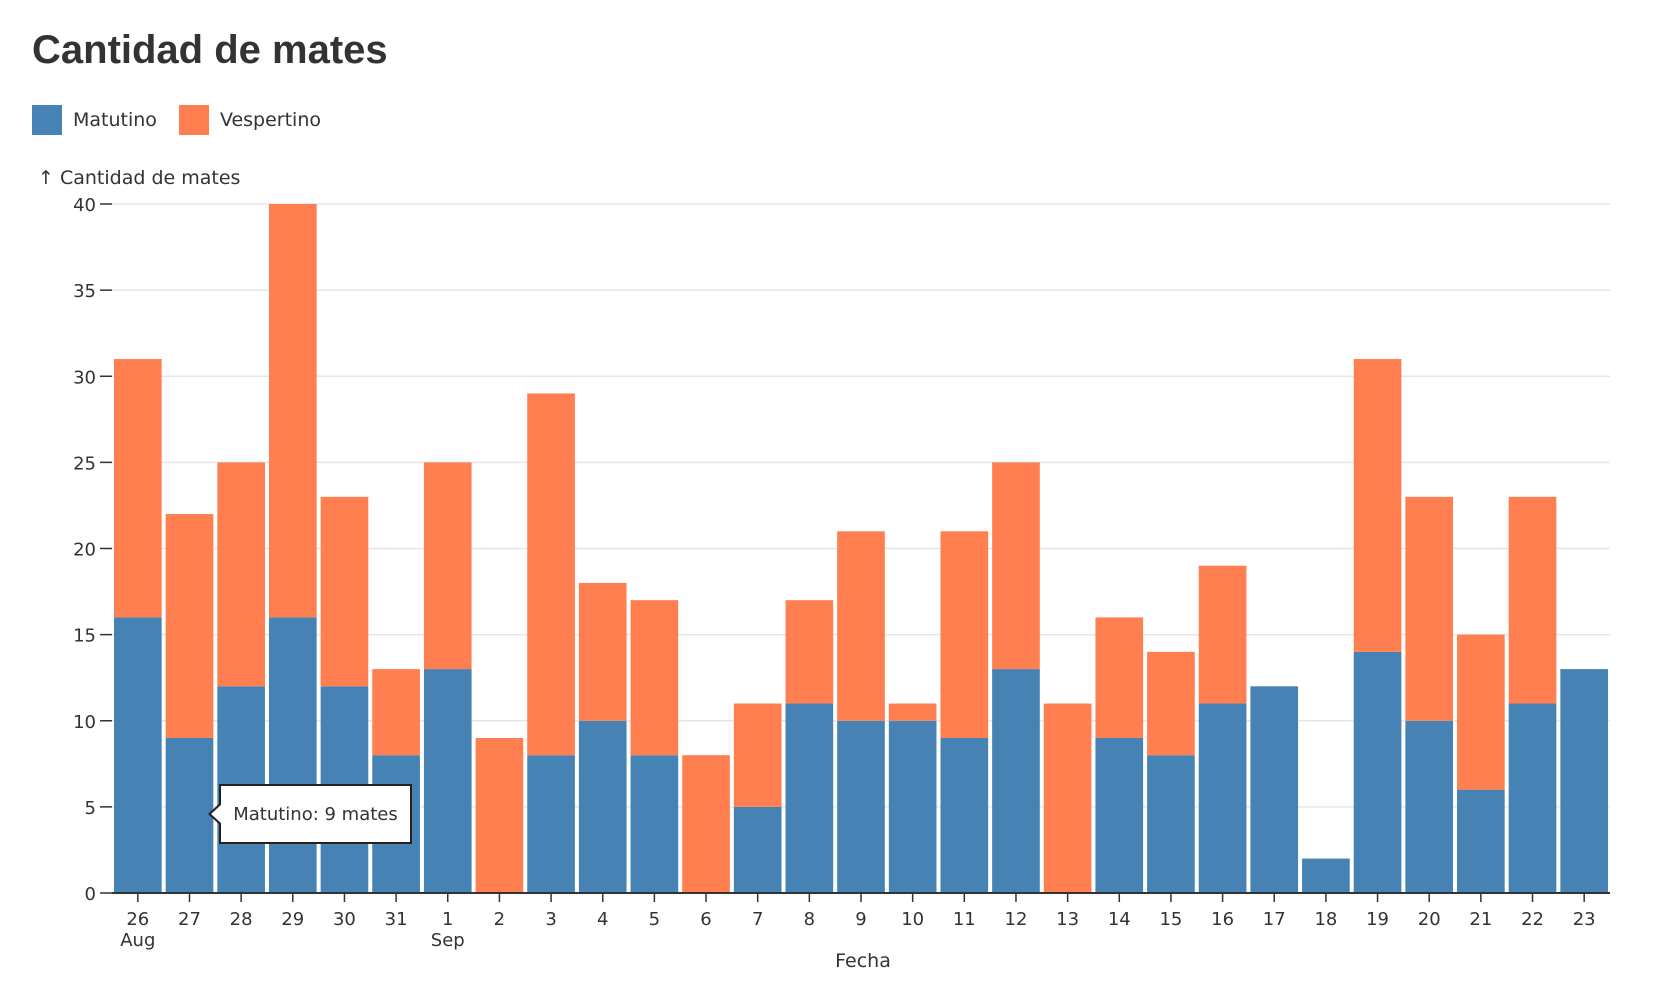  I want to click on x-tick-label: 5, so click(654, 919).